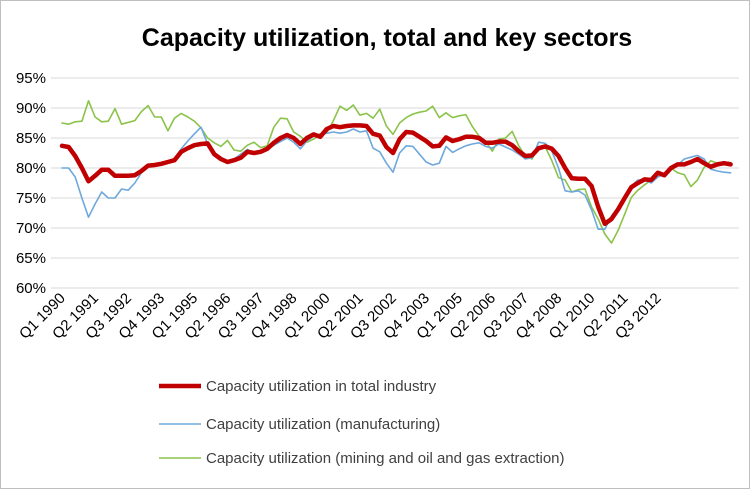 Image resolution: width=750 pixels, height=490 pixels. What do you see at coordinates (31, 183) in the screenshot?
I see `y-axis-ticks: 60% 65% 70% 75% 80% 85% 90% 95%` at bounding box center [31, 183].